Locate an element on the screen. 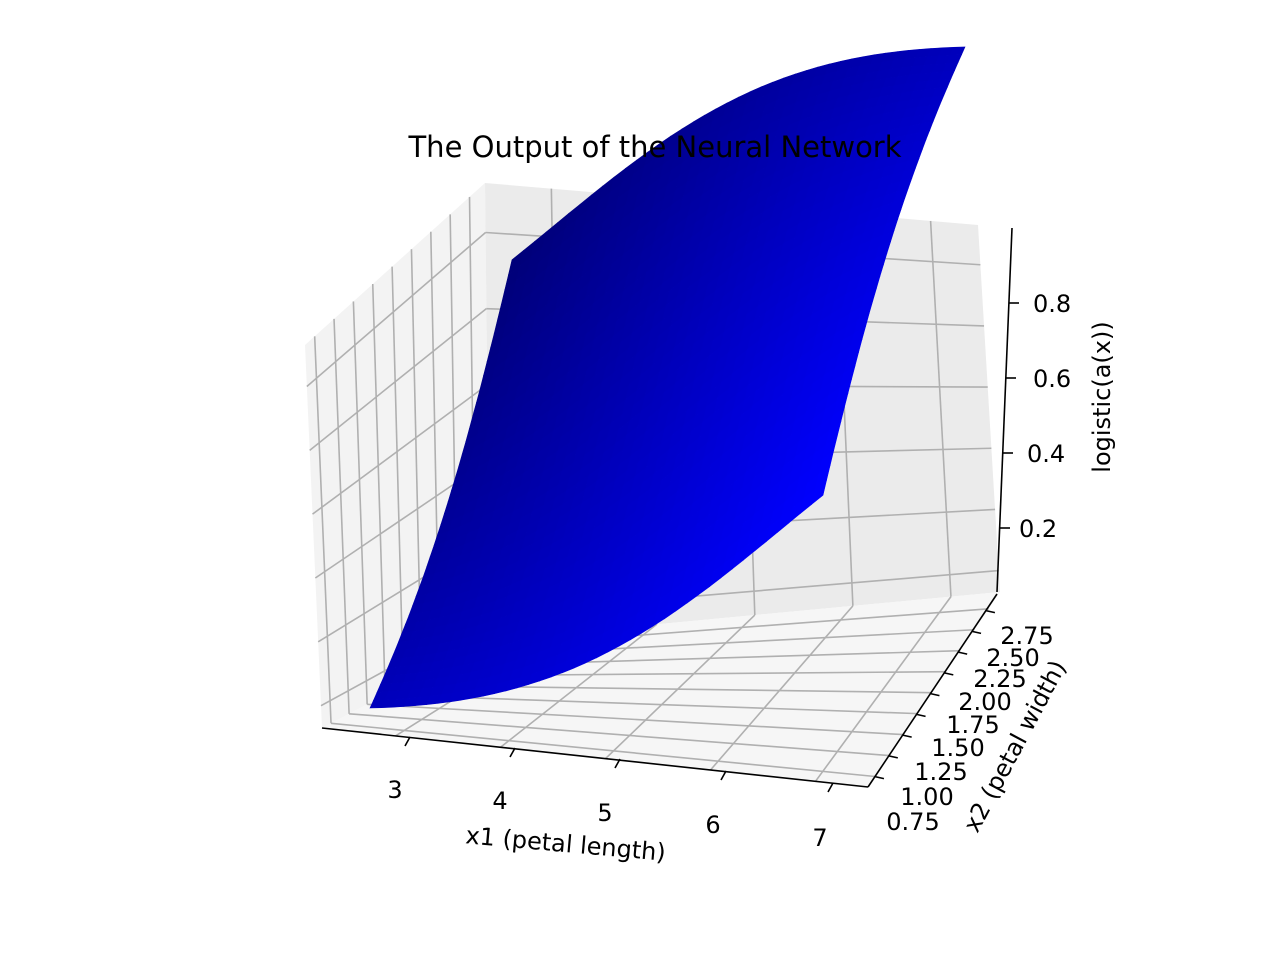 The width and height of the screenshot is (1280, 960). x-tick-label: 7 is located at coordinates (819, 838).